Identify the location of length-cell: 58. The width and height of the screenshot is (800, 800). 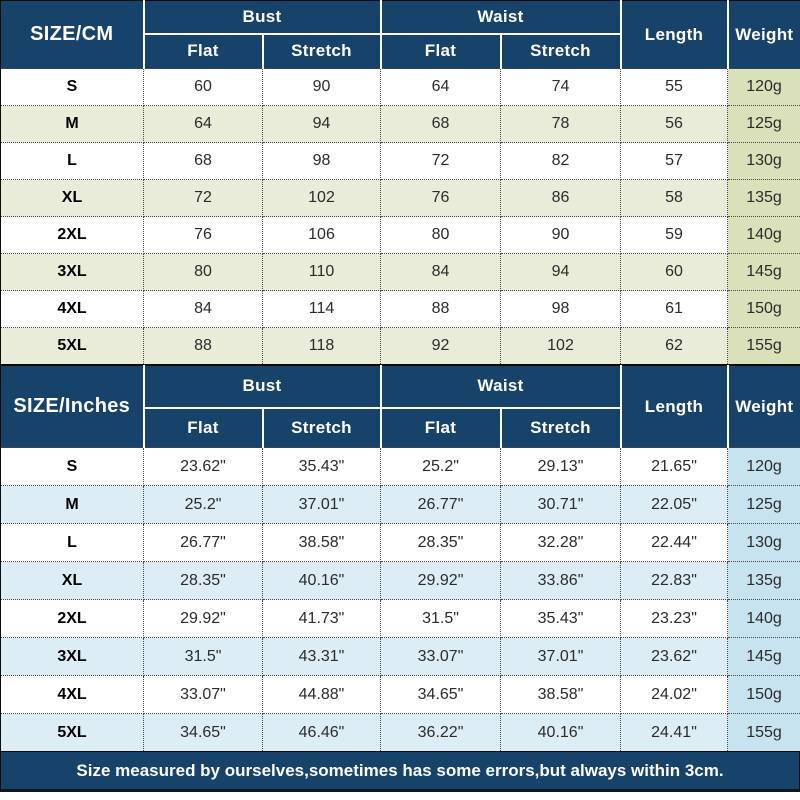
(674, 198).